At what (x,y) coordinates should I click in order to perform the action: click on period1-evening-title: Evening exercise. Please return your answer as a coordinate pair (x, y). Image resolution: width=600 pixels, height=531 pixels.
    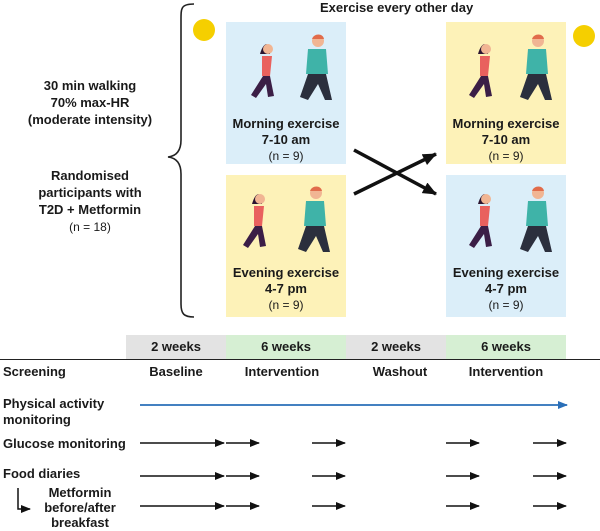
    Looking at the image, I should click on (286, 272).